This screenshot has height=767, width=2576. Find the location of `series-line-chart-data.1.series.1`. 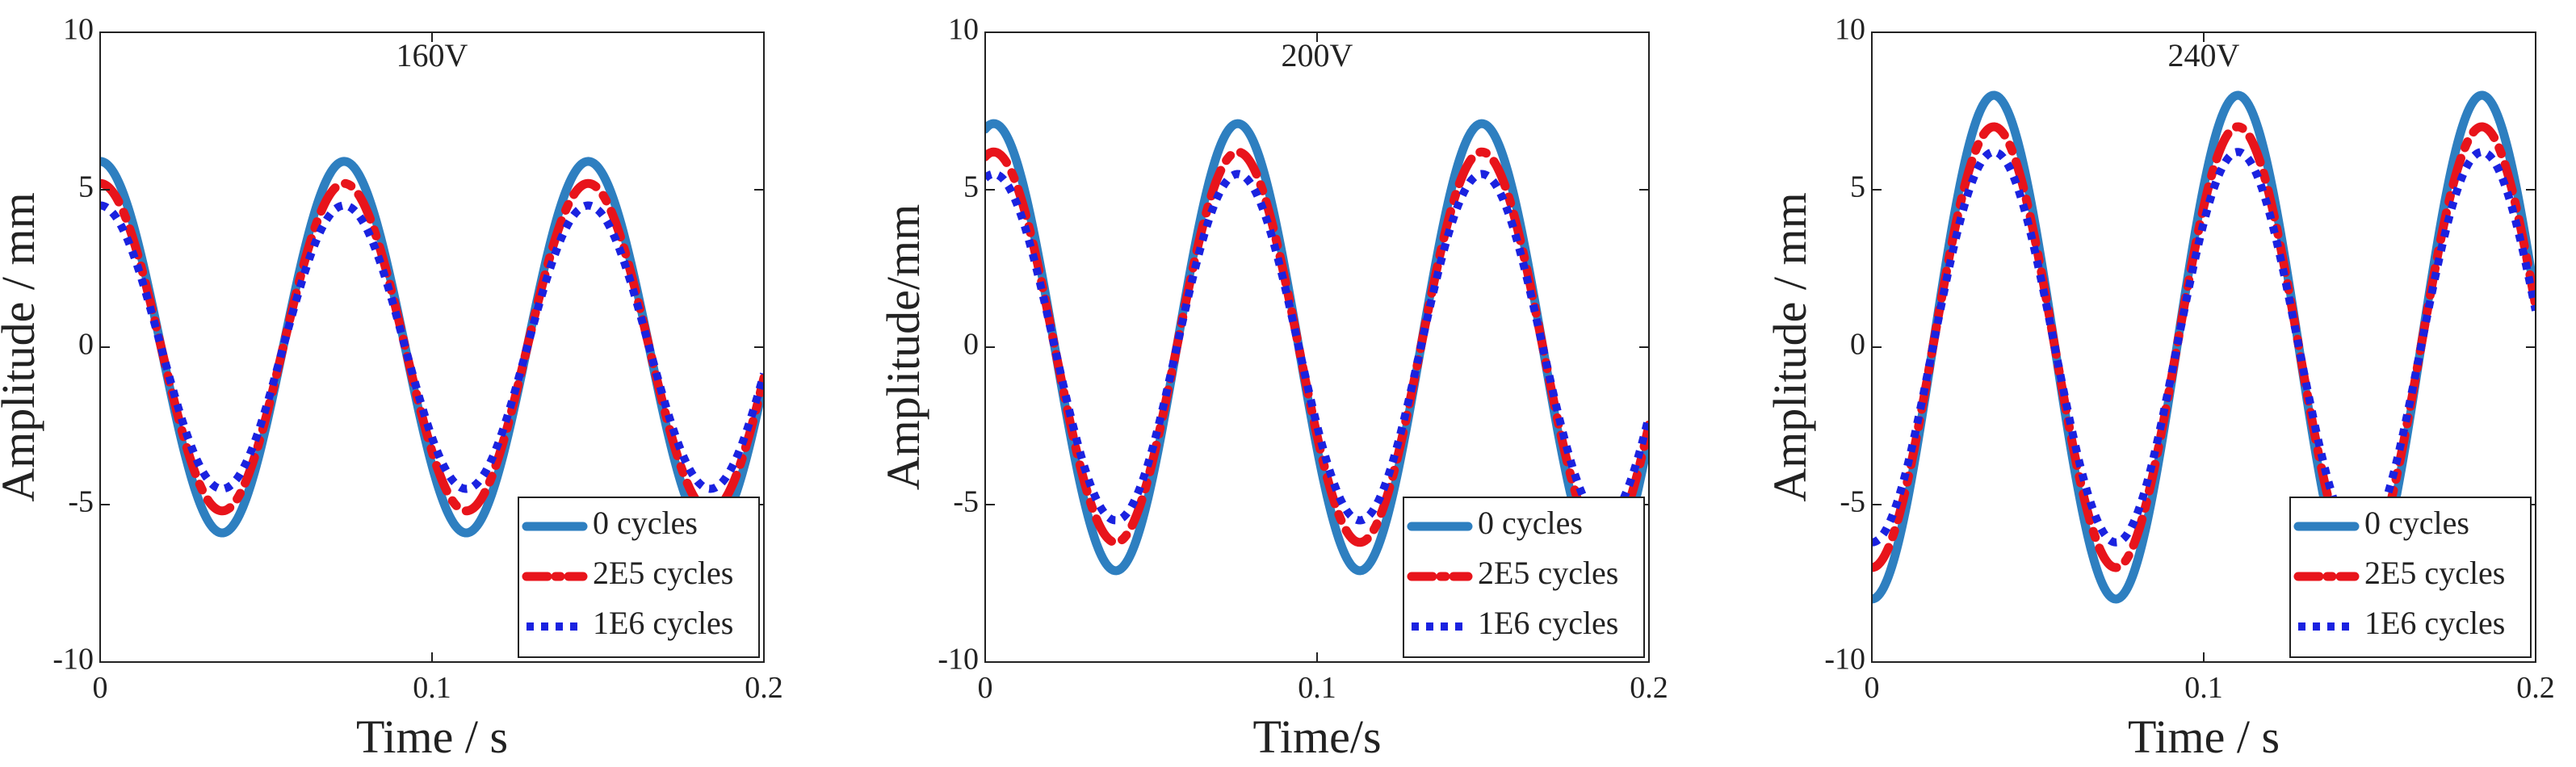

series-line-chart-data.1.series.1 is located at coordinates (1317, 347).